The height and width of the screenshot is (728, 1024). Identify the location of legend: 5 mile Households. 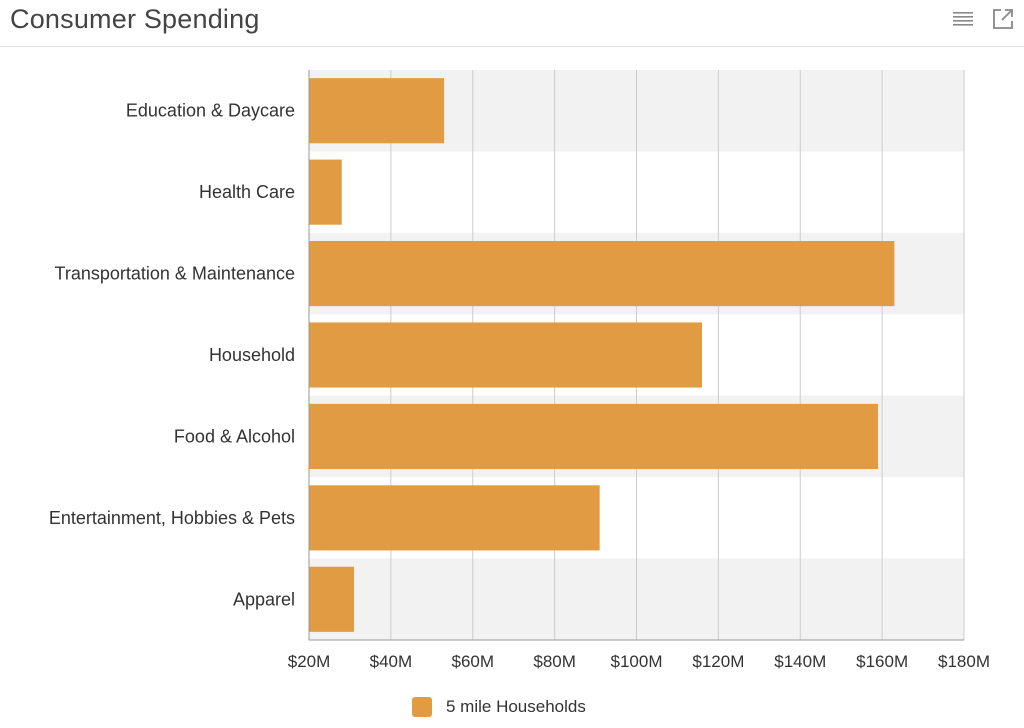
(499, 707).